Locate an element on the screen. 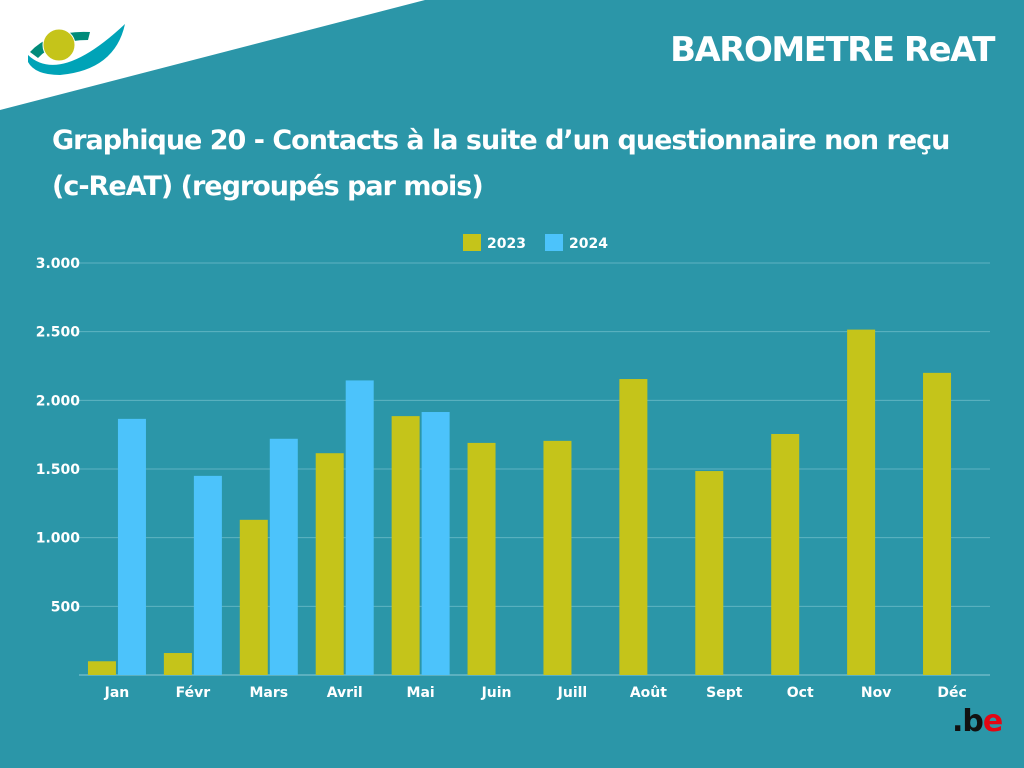  x-tick-label: Jan is located at coordinates (117, 693).